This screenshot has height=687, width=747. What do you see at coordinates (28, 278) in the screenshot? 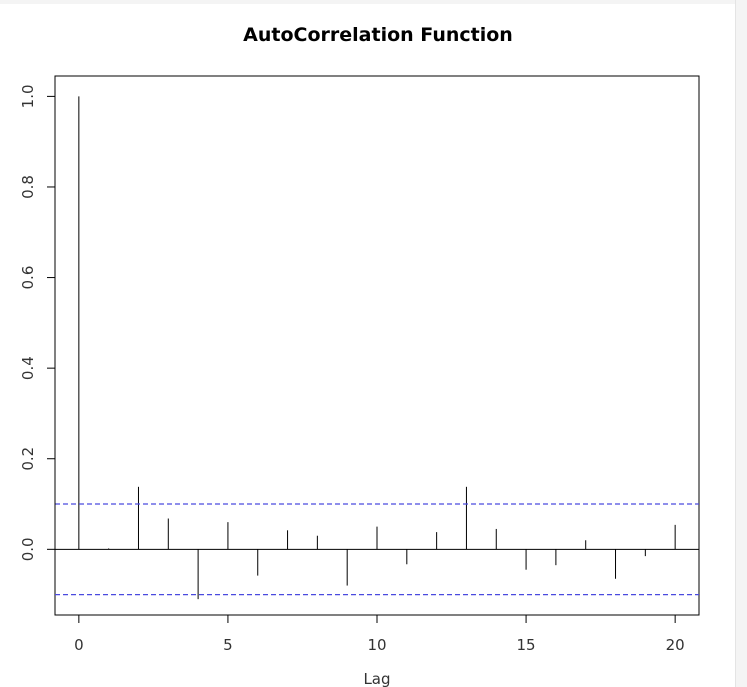
I see `y-tick-label: 0.6` at bounding box center [28, 278].